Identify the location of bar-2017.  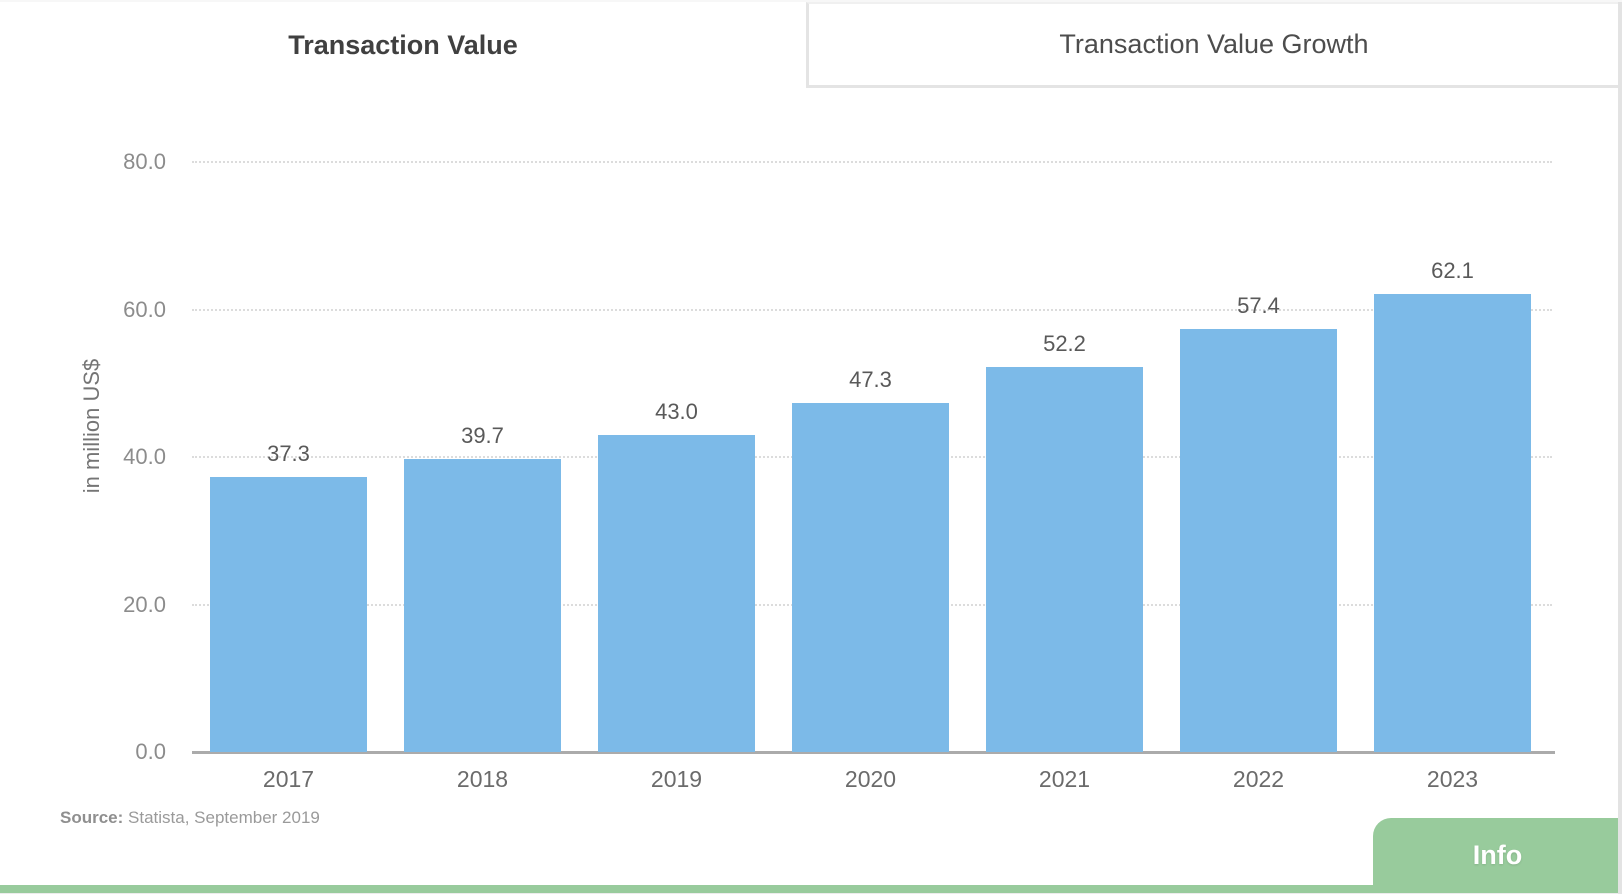
(288, 614).